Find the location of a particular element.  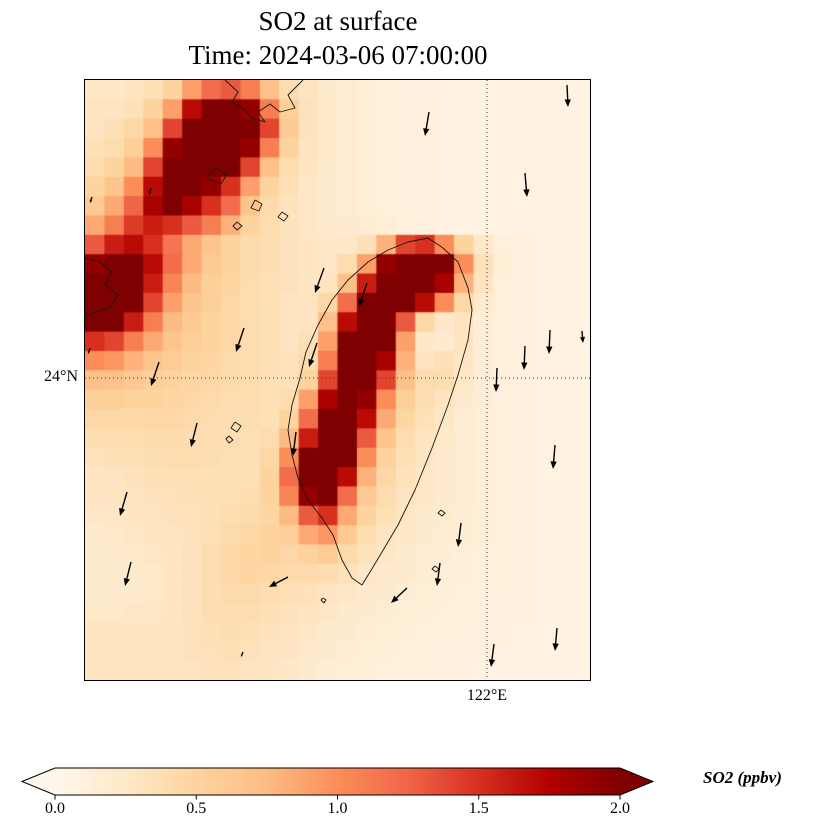

colorbar-tick-label: 2.0 is located at coordinates (620, 808).